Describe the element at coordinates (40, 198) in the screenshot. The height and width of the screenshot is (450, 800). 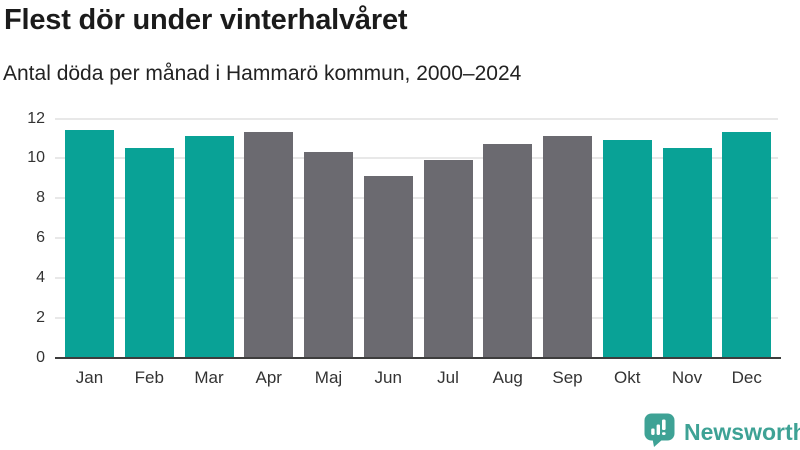
I see `y-axis-tick-8: 8` at that location.